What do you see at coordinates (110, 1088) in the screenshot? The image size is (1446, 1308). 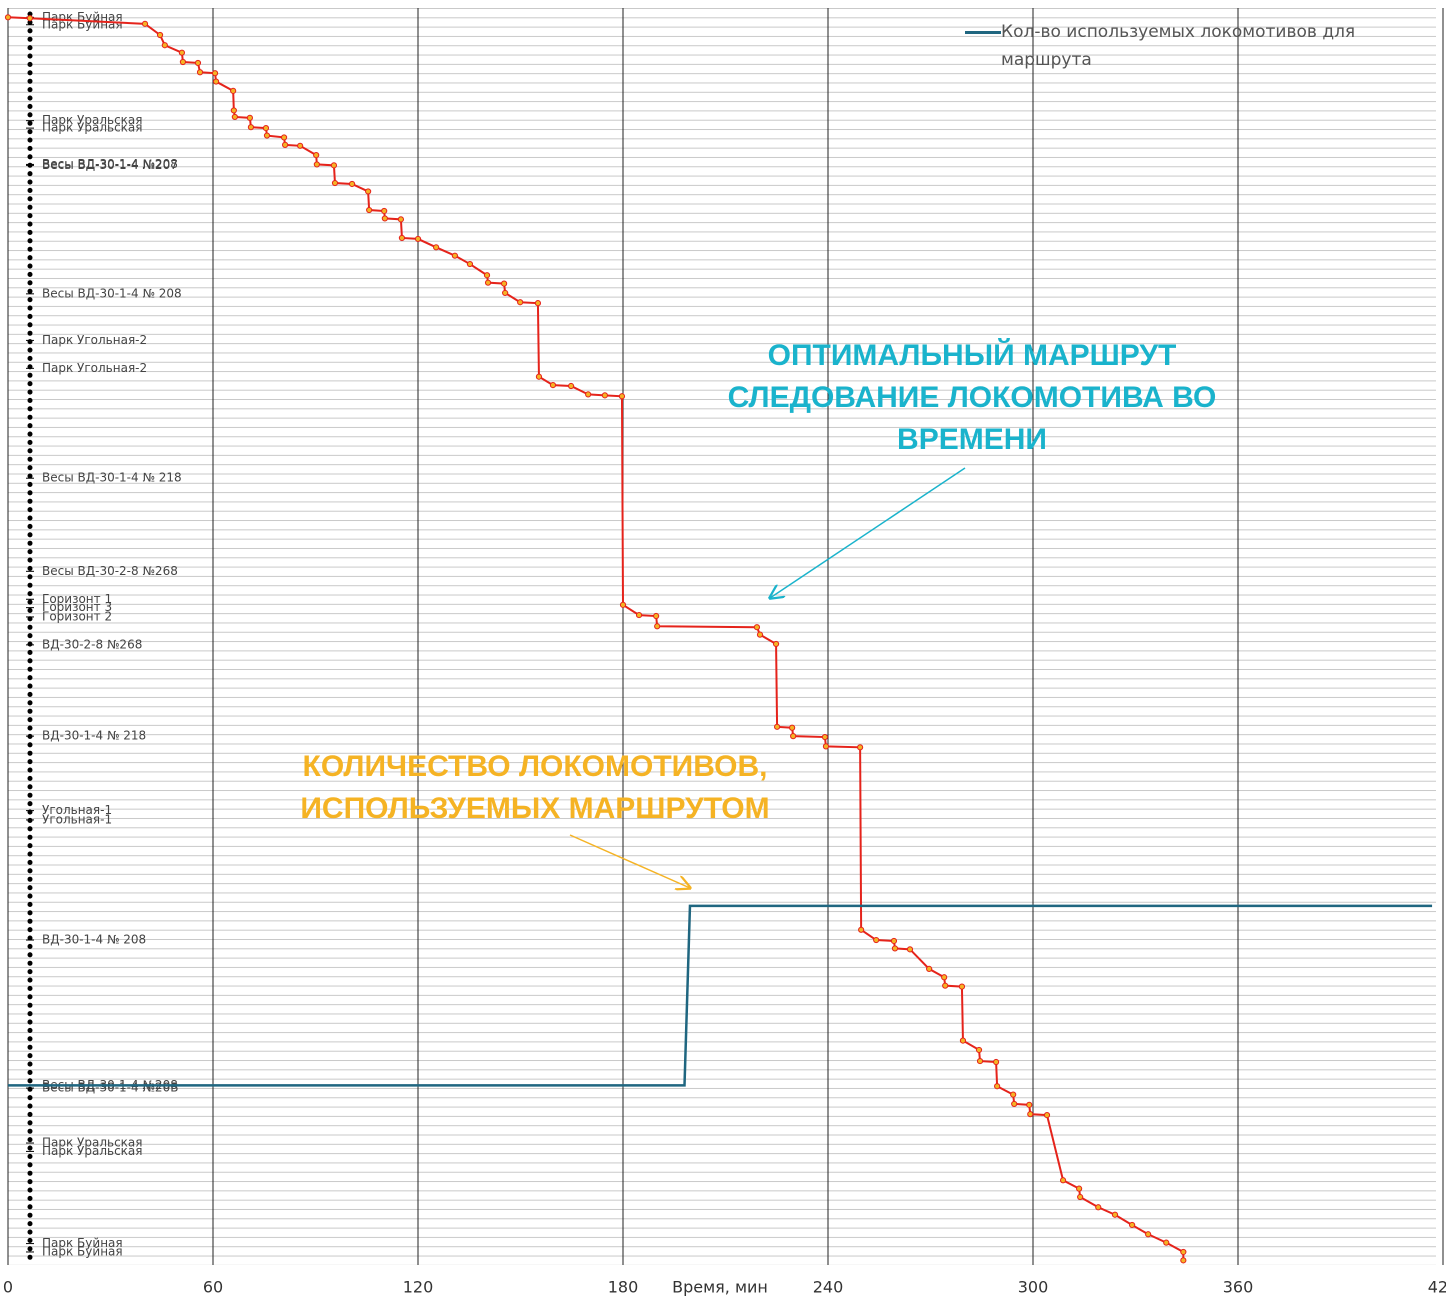 I see `y-tick-label: Весы ВД-30-1-4 №20В` at bounding box center [110, 1088].